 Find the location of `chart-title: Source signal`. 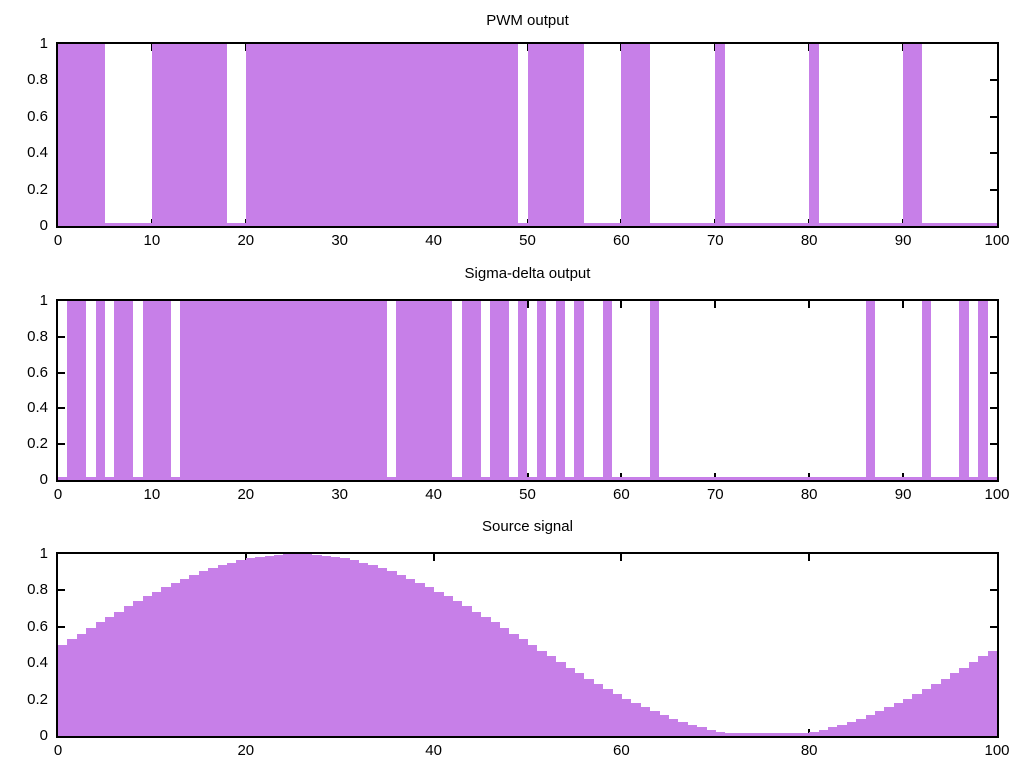

chart-title: Source signal is located at coordinates (527, 526).